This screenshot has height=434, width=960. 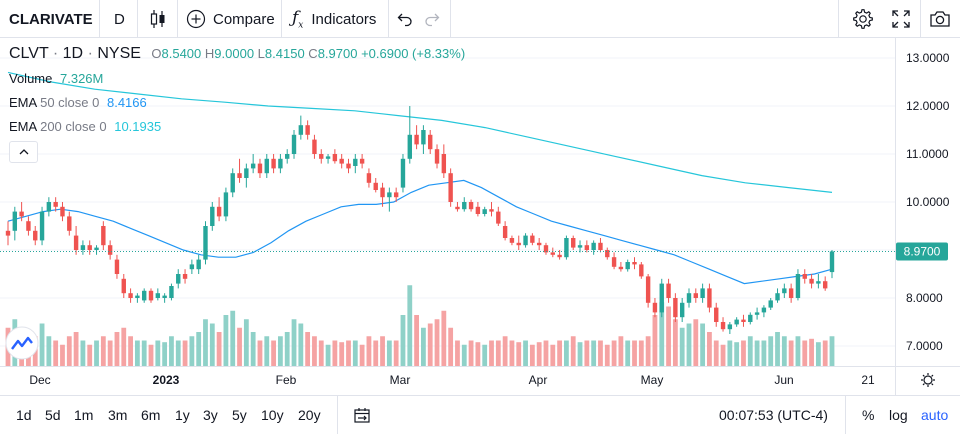 I want to click on go-to-date-button, so click(x=362, y=415).